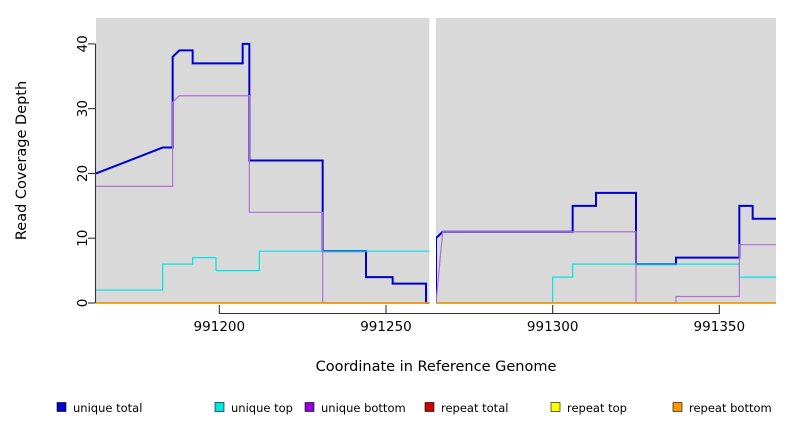 The width and height of the screenshot is (792, 432). What do you see at coordinates (363, 408) in the screenshot?
I see `legend-label-unique-bottom: unique bottom` at bounding box center [363, 408].